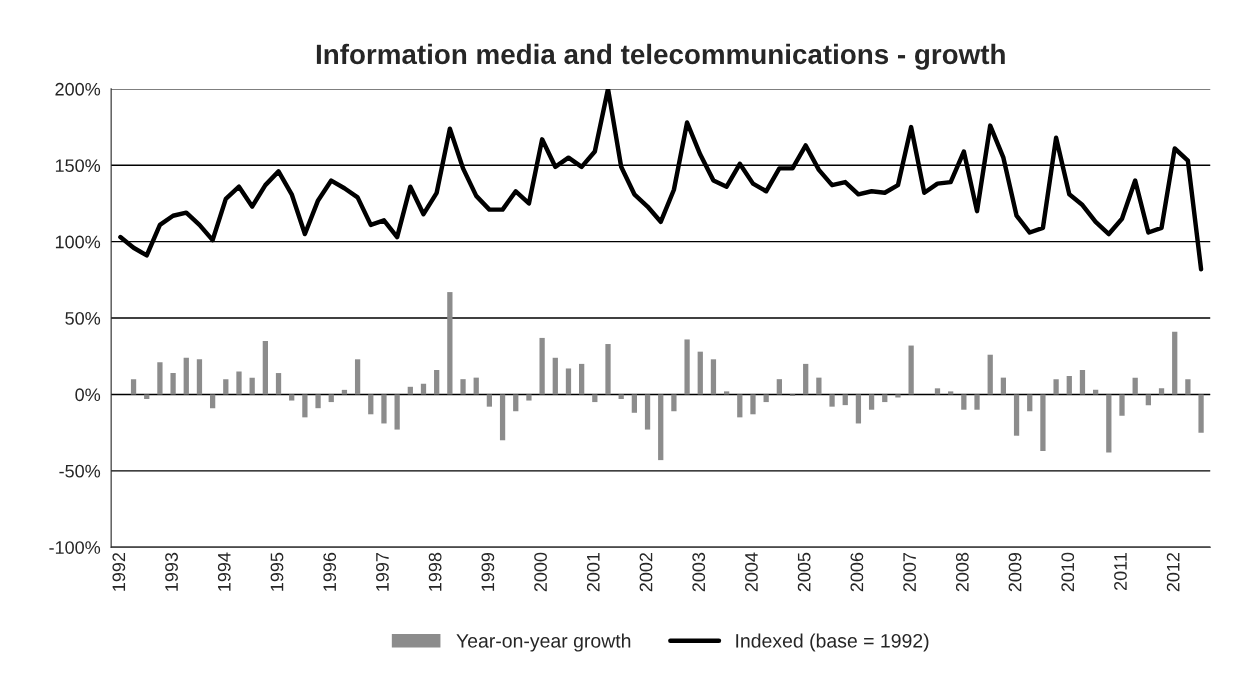 The width and height of the screenshot is (1235, 684). I want to click on y-tick-label: 200%, so click(78, 89).